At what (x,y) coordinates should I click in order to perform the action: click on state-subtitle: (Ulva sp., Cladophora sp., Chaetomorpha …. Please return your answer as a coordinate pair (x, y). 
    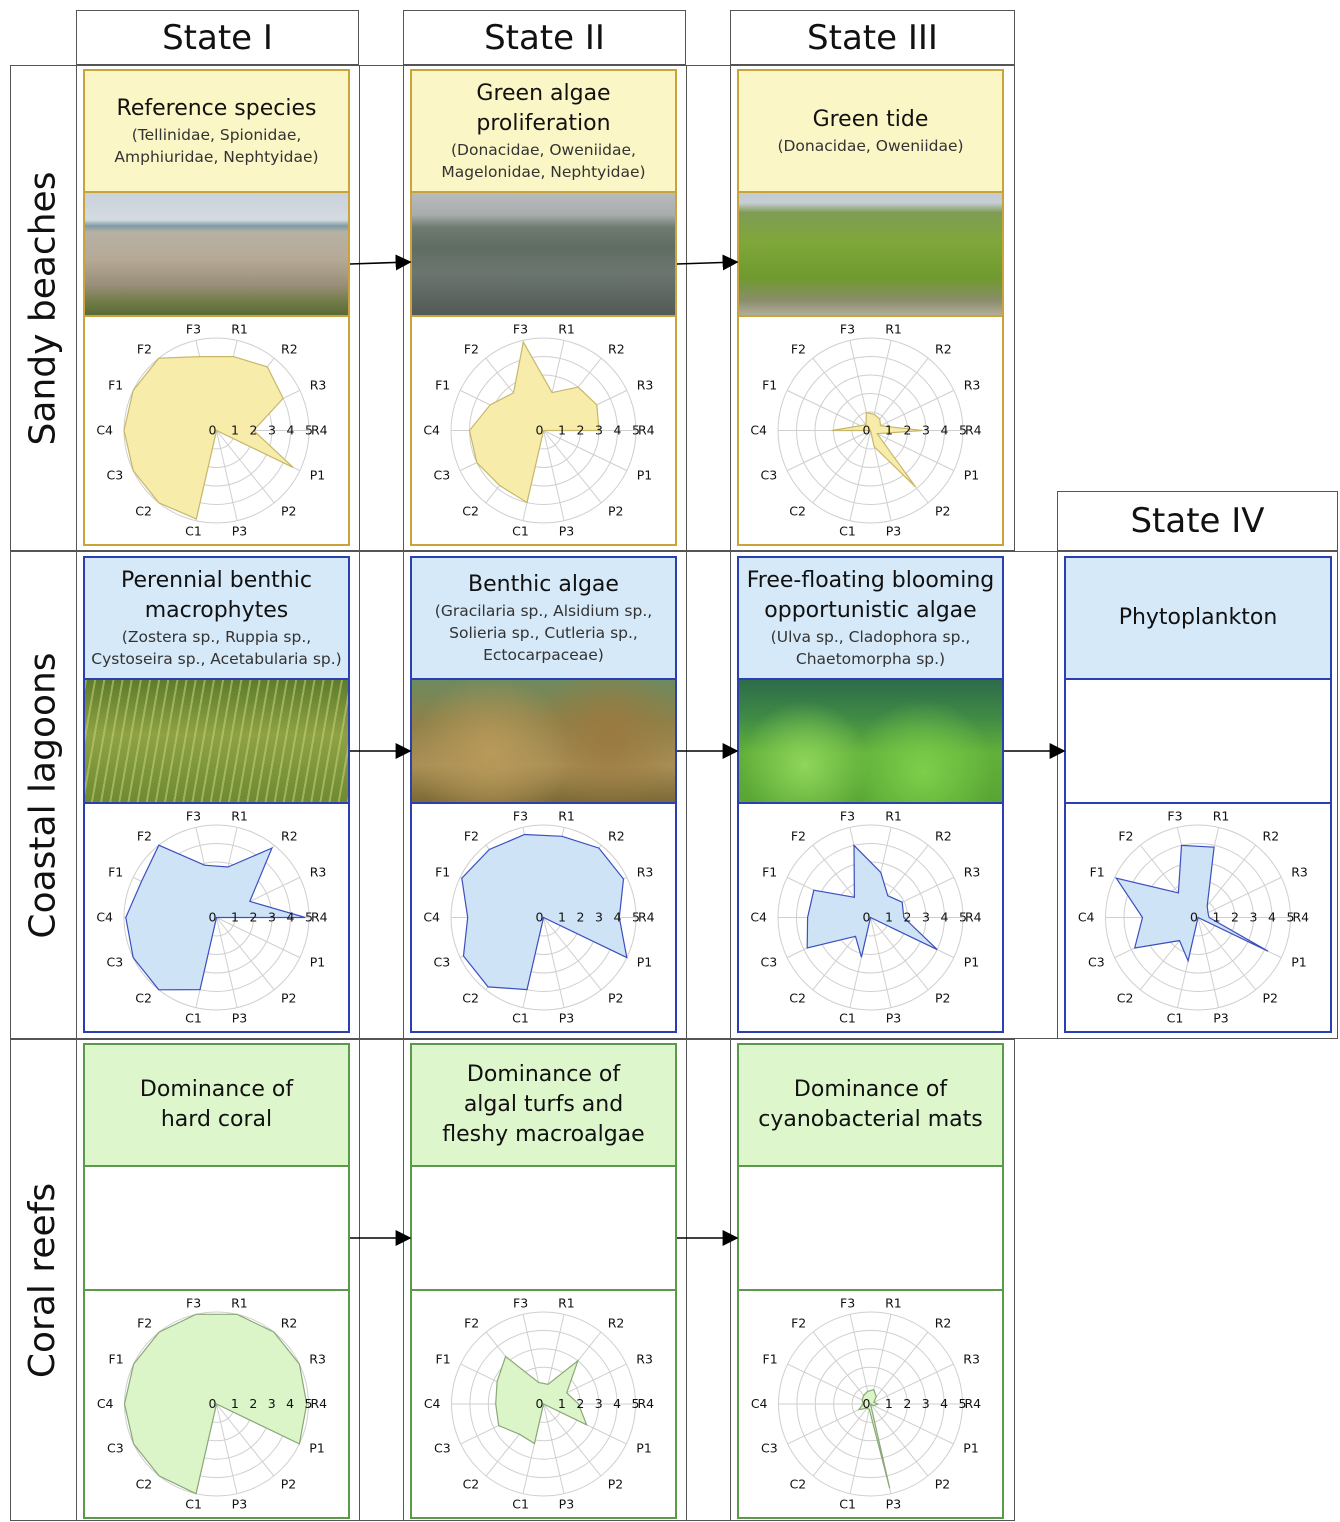
    Looking at the image, I should click on (870, 648).